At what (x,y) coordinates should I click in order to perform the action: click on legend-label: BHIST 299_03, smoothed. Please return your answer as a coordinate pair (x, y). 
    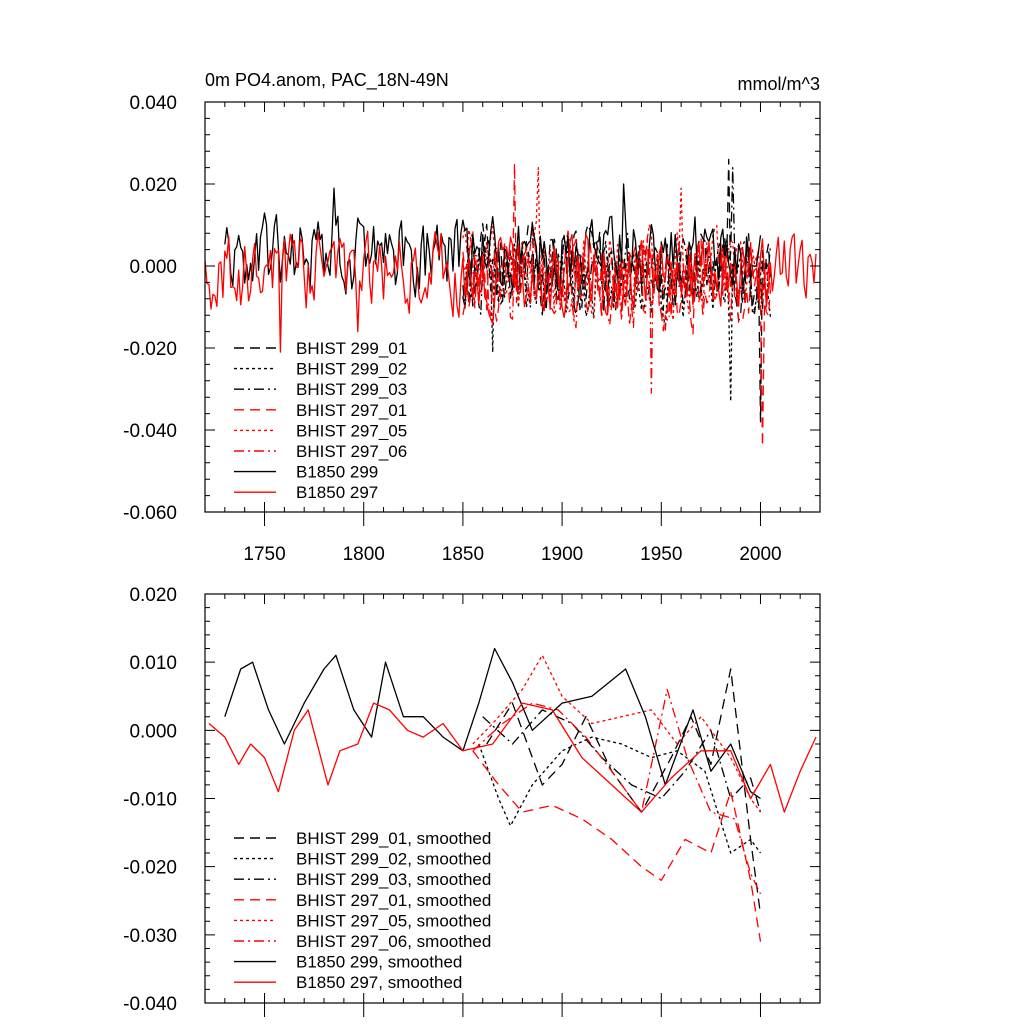
    Looking at the image, I should click on (393, 879).